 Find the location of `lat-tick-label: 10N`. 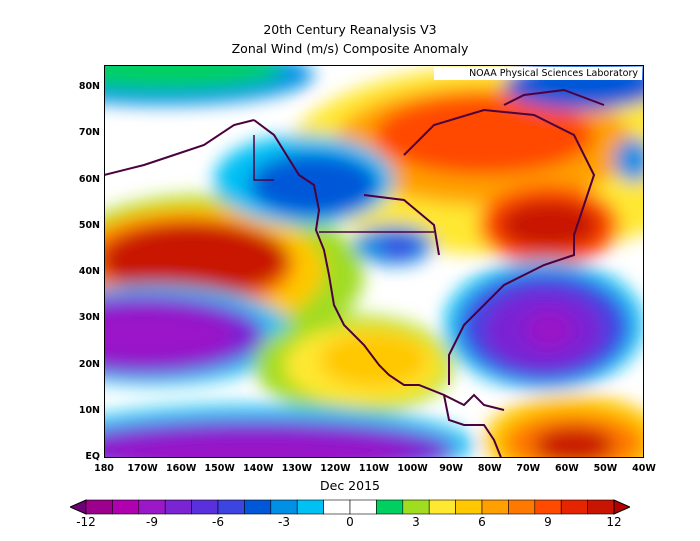

lat-tick-label: 10N is located at coordinates (89, 410).